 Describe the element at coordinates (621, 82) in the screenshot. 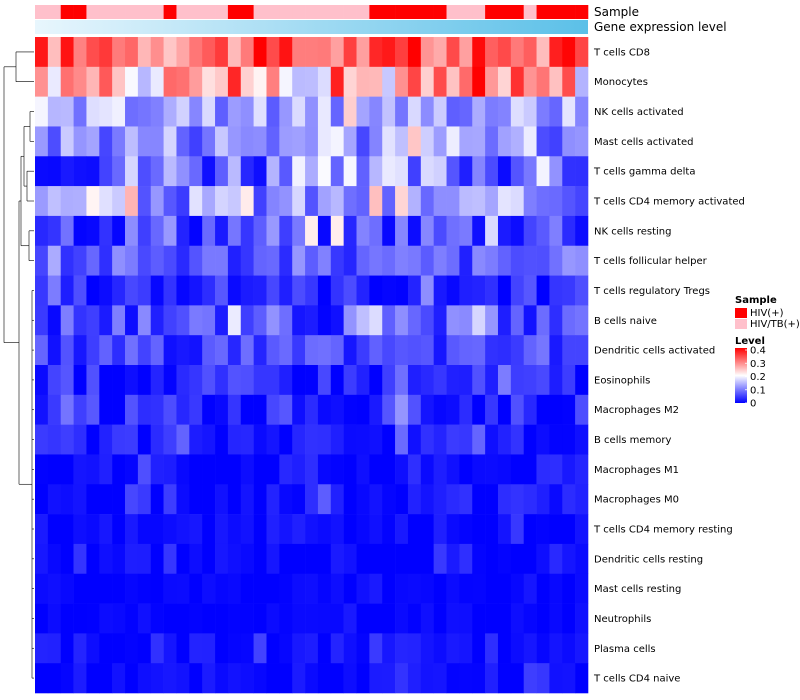

I see `row-label: Monocytes` at that location.